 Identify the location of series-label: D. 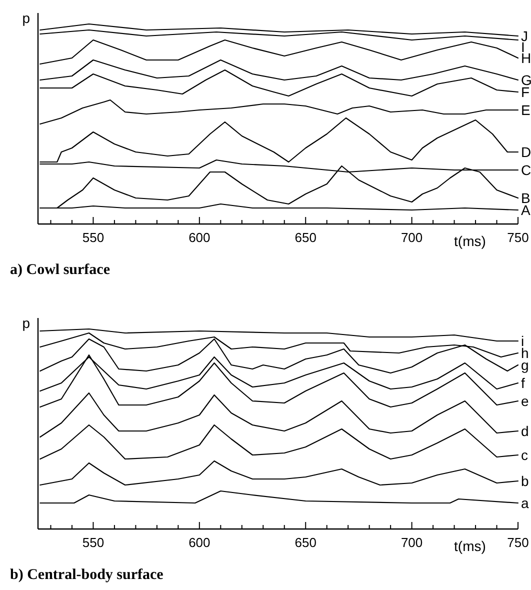
(526, 152).